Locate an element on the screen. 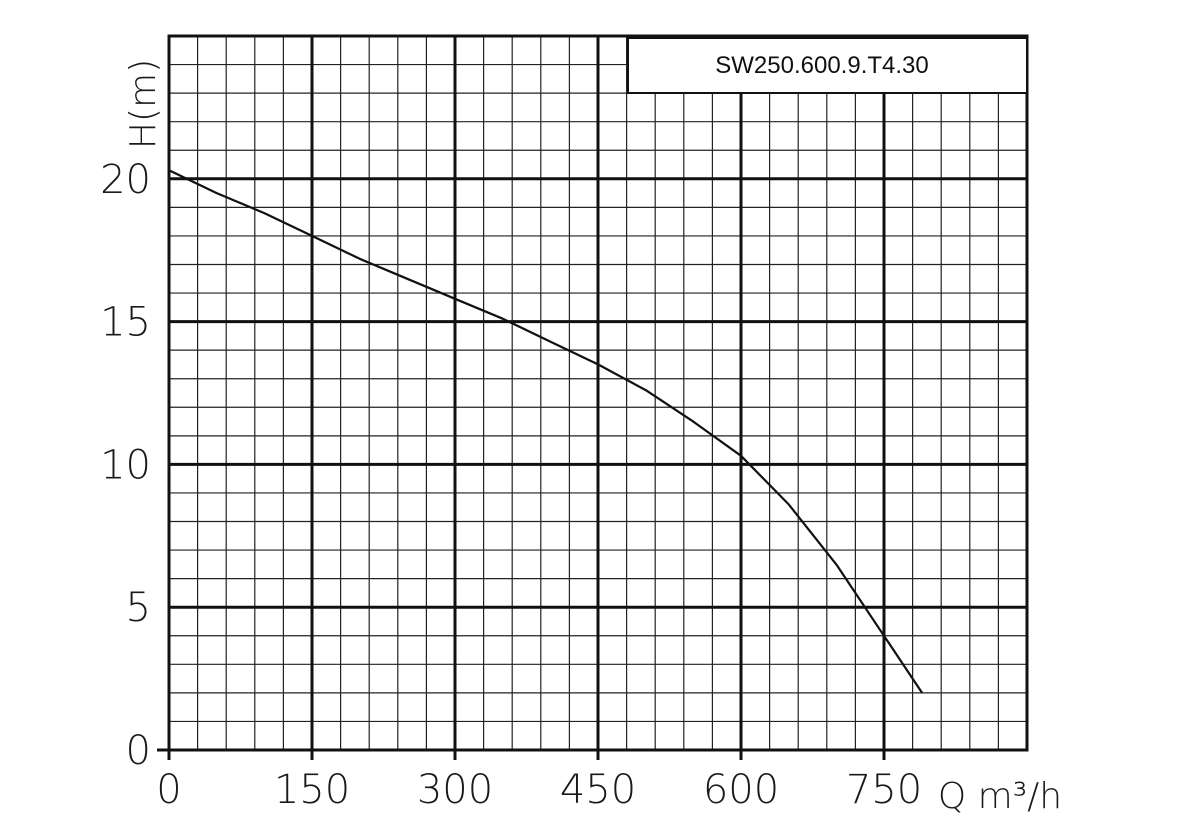 The image size is (1200, 832). y-tick-label: 15 is located at coordinates (125, 323).